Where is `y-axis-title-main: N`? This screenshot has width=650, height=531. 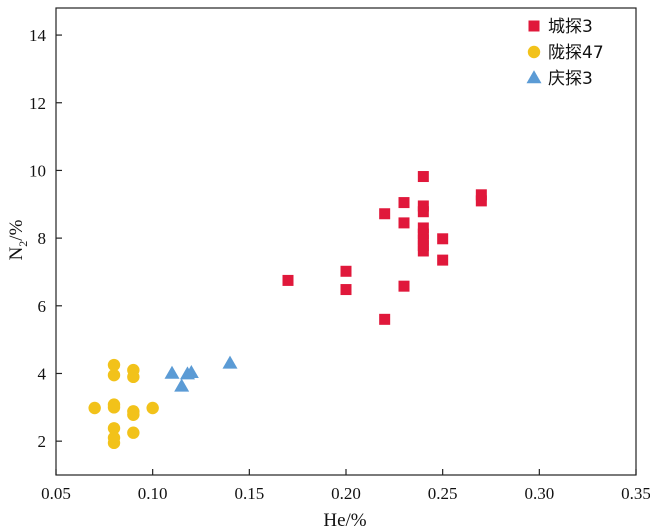
y-axis-title-main: N is located at coordinates (16, 253).